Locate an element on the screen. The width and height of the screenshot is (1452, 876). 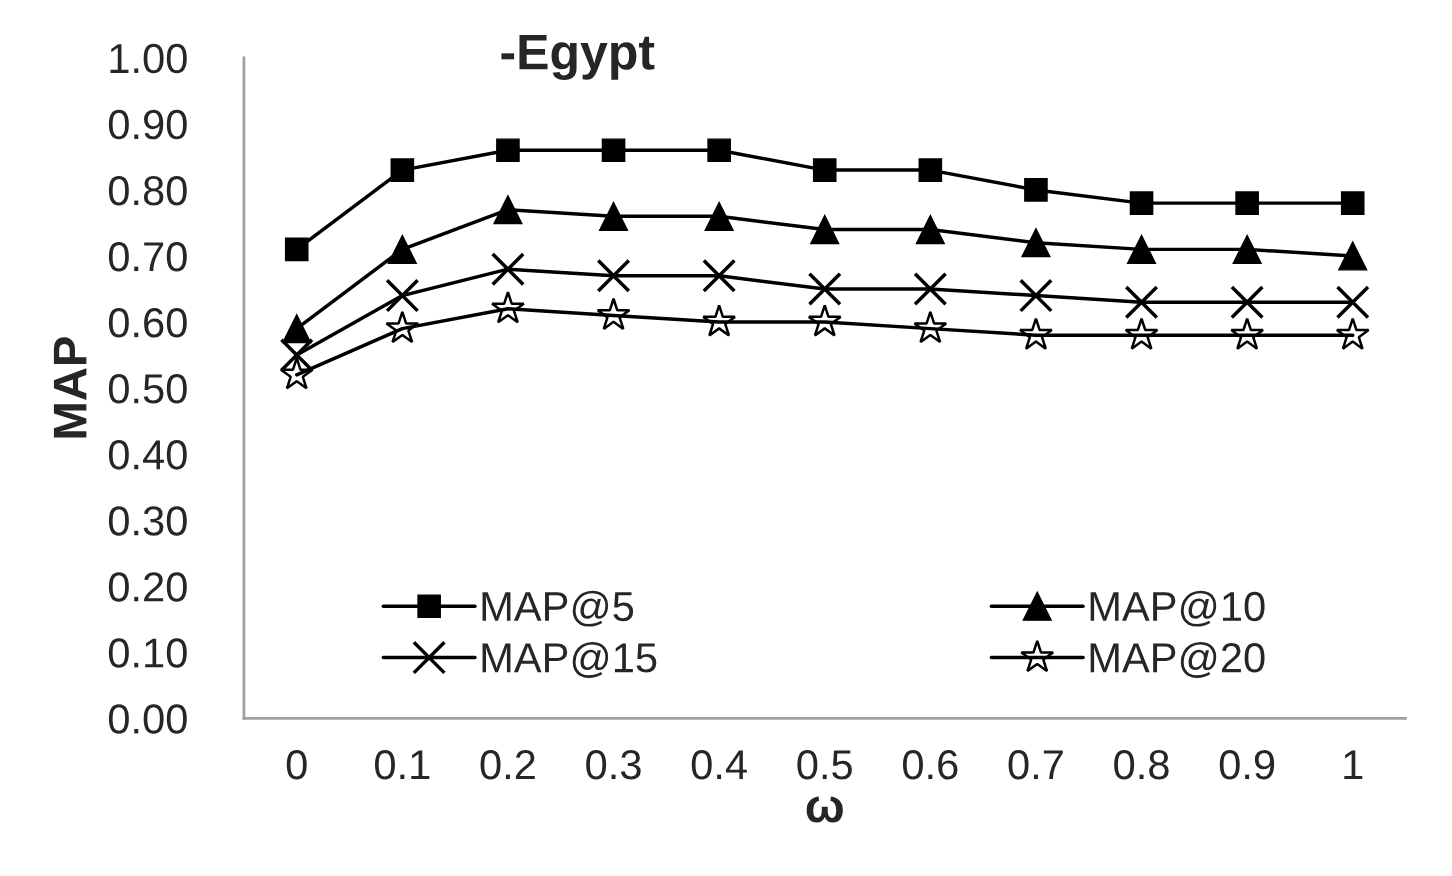
x-axis-title: ω is located at coordinates (824, 809).